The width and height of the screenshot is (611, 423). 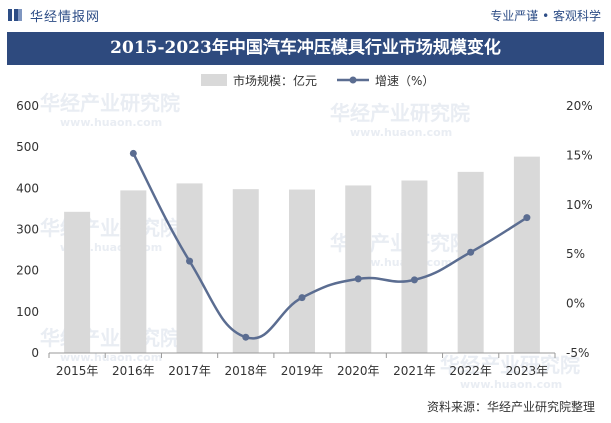 I want to click on y-right-tick-label: 15%, so click(x=579, y=155).